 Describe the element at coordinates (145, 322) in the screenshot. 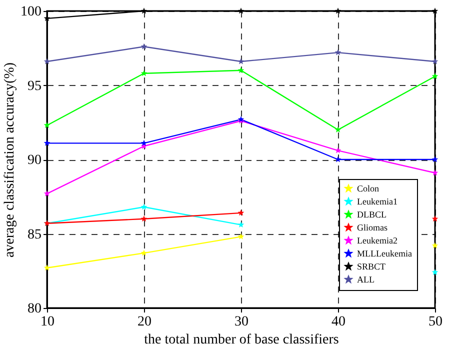

I see `x-tick-label: 20` at that location.